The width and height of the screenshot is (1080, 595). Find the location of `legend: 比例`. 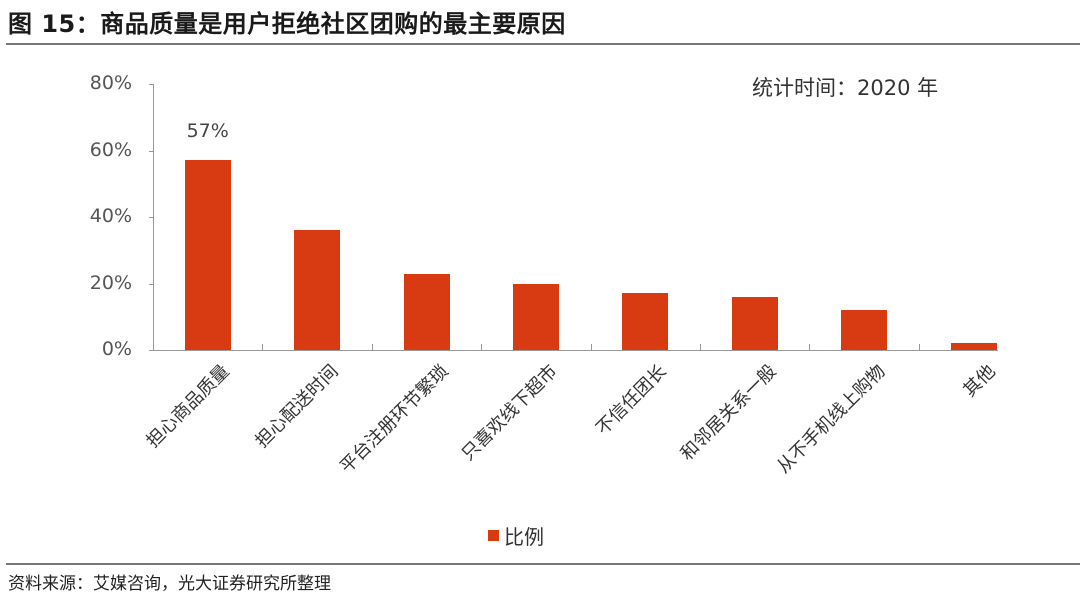

legend: 比例 is located at coordinates (516, 535).